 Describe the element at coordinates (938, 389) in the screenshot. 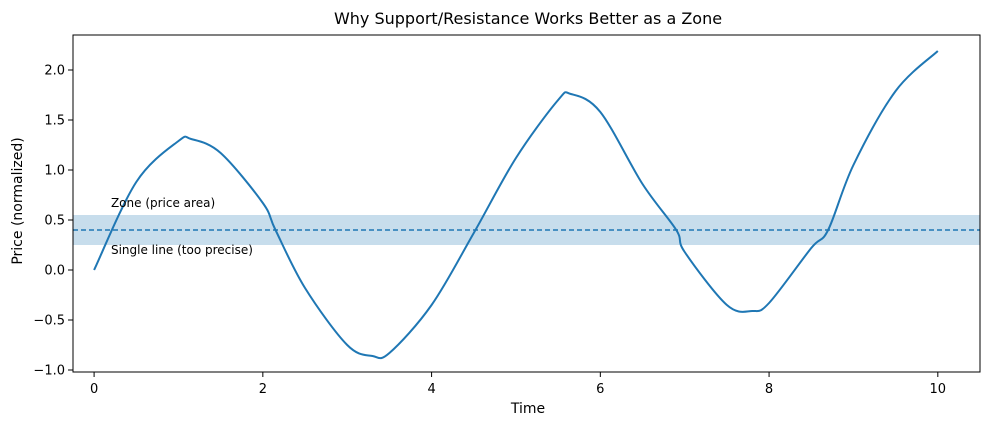

I see `x-tick-label: 10` at that location.